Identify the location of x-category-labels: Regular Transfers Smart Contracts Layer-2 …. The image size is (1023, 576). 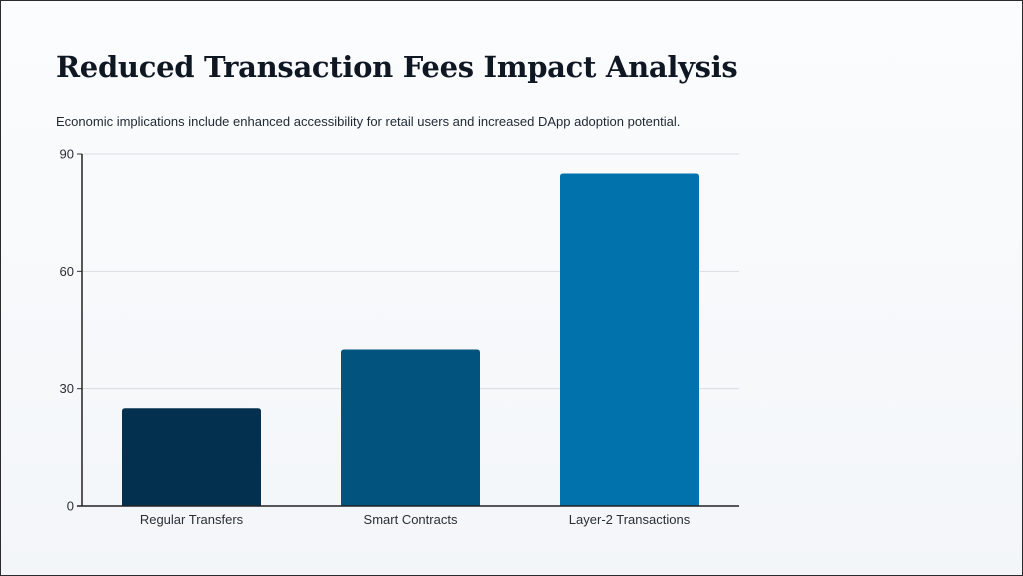
(415, 519).